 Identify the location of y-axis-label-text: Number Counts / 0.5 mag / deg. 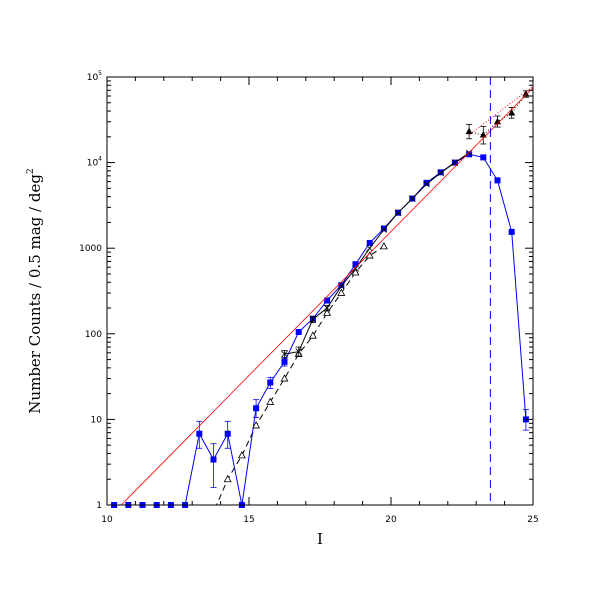
(35, 294).